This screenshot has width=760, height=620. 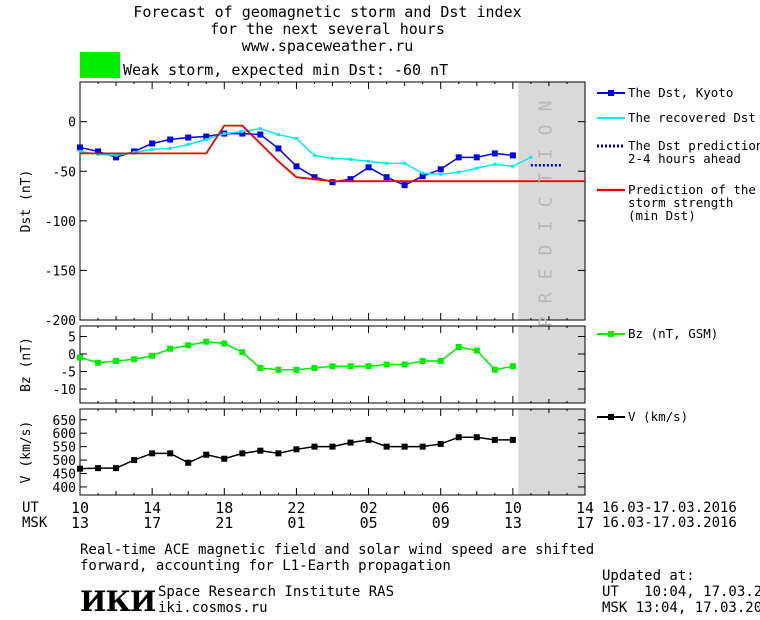 I want to click on y-tick-label-2-5: 400, so click(x=64, y=488).